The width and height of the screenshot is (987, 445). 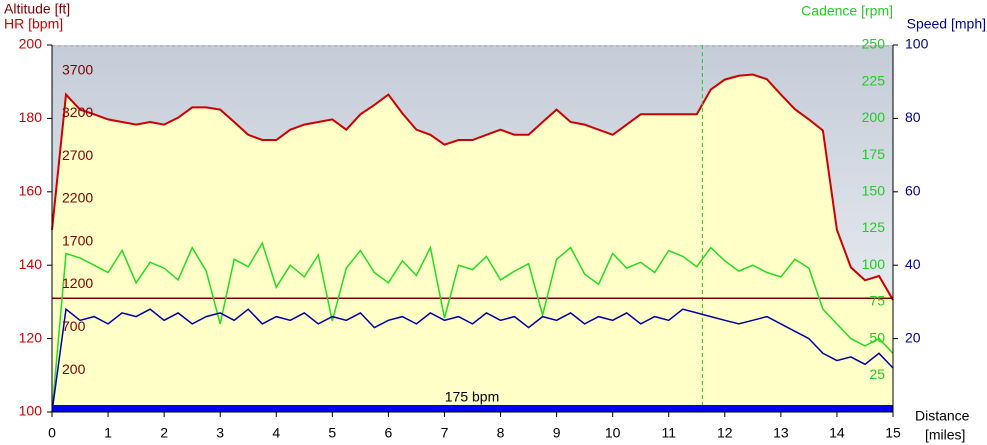 What do you see at coordinates (77, 240) in the screenshot?
I see `y-tick-label: 1700` at bounding box center [77, 240].